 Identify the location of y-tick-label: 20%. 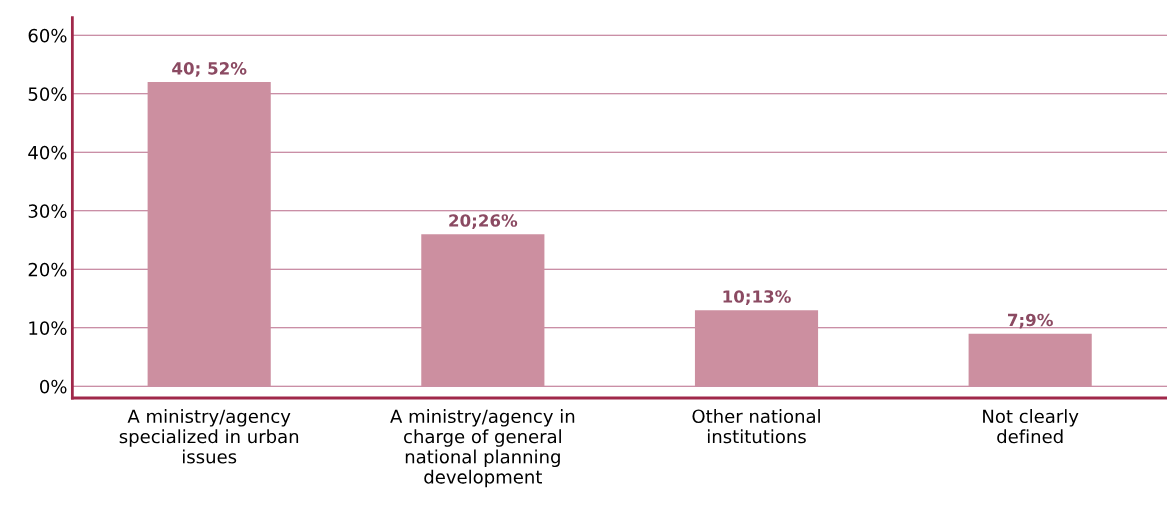
(47, 269).